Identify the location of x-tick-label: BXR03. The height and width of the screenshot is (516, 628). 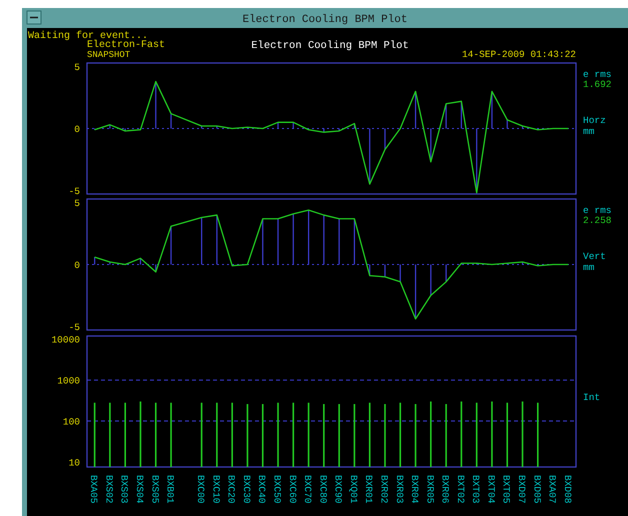
(399, 489).